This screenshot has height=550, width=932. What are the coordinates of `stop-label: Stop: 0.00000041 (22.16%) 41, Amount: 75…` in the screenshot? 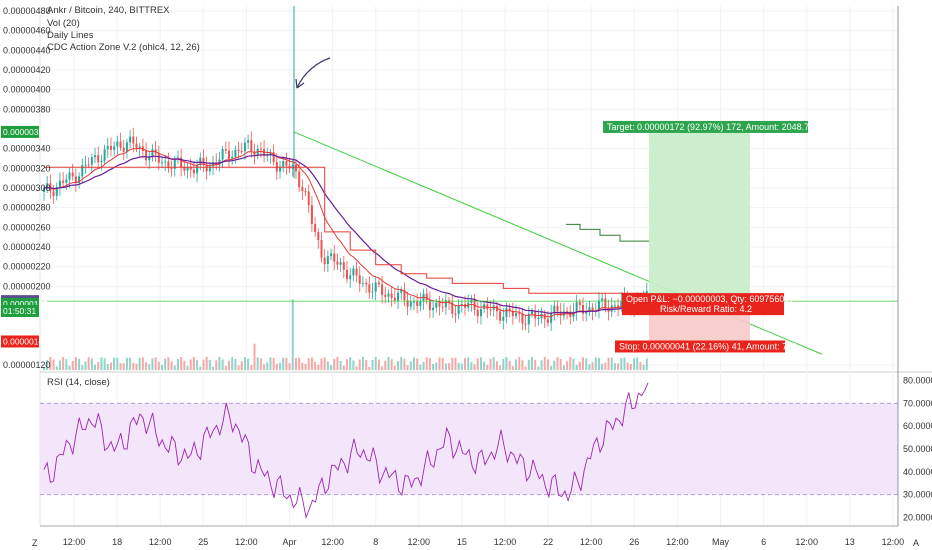 It's located at (708, 346).